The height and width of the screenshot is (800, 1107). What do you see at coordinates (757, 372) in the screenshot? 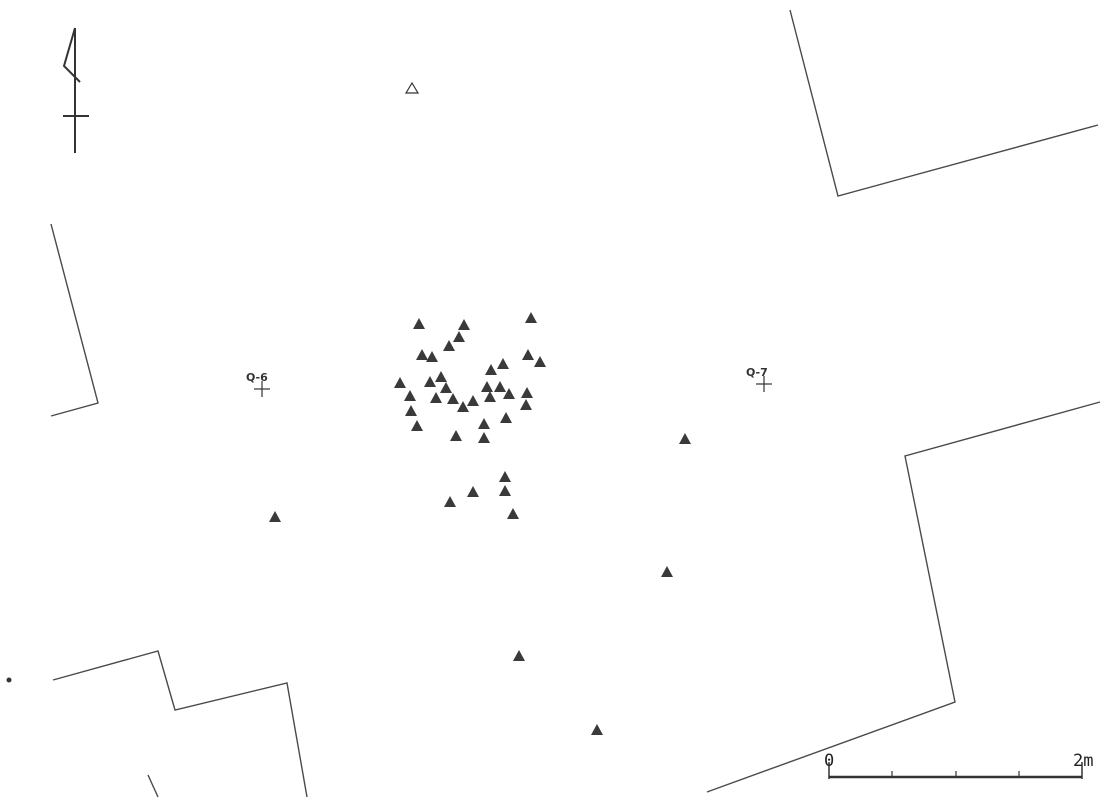
I see `grid-point-label: Q-7` at bounding box center [757, 372].